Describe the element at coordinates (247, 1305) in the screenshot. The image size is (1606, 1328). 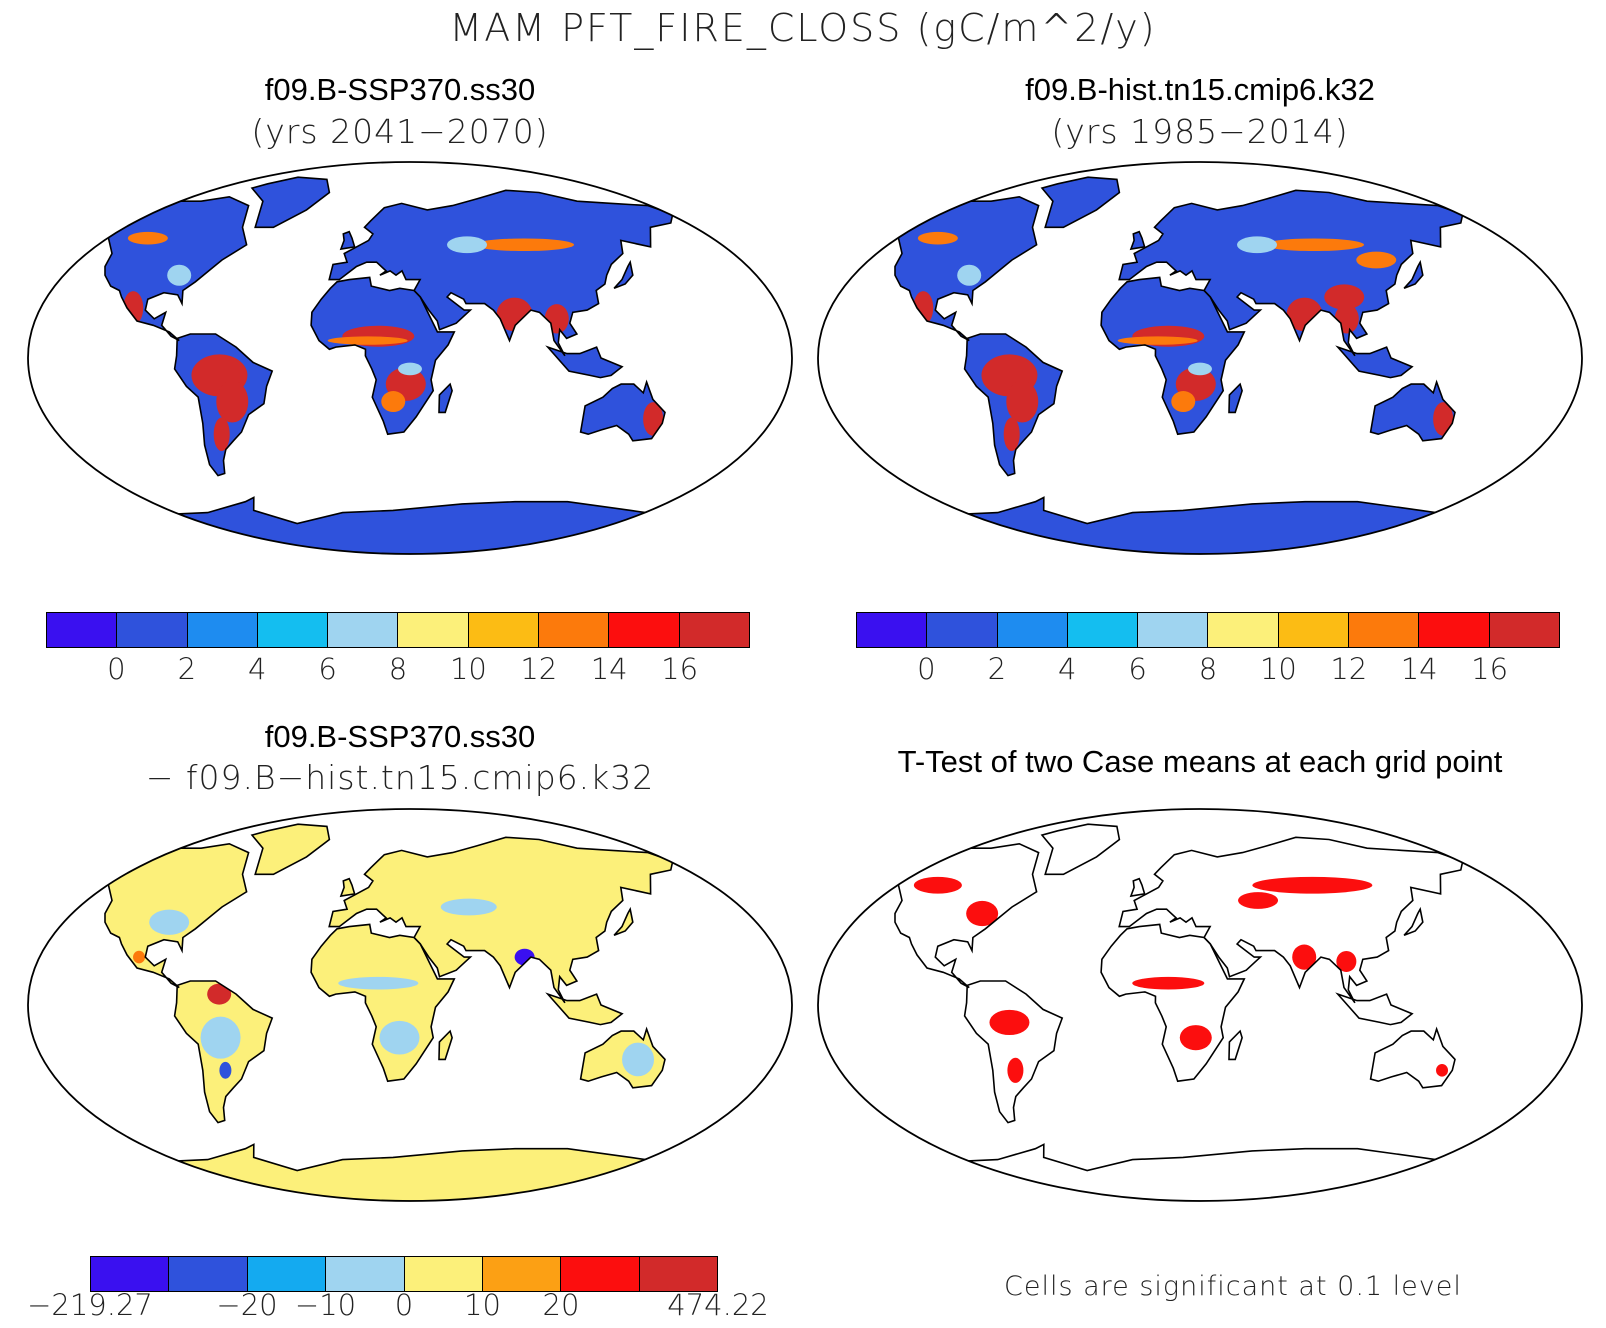
I see `colorbar-tick-label: −20` at that location.